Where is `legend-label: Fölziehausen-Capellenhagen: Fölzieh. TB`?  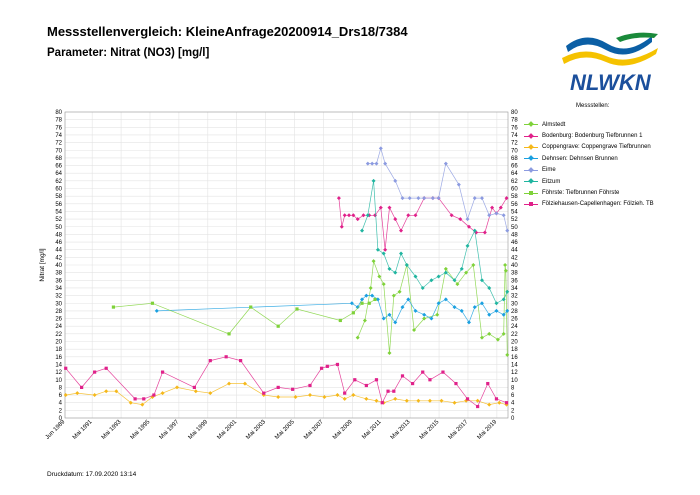 legend-label: Fölziehausen-Capellenhagen: Fölzieh. TB is located at coordinates (598, 204).